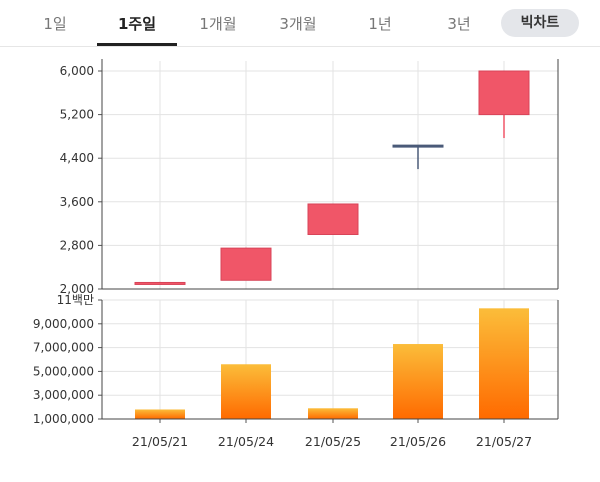 This screenshot has width=600, height=482. Describe the element at coordinates (63, 371) in the screenshot. I see `volume-tick-label: 5,000,000` at that location.